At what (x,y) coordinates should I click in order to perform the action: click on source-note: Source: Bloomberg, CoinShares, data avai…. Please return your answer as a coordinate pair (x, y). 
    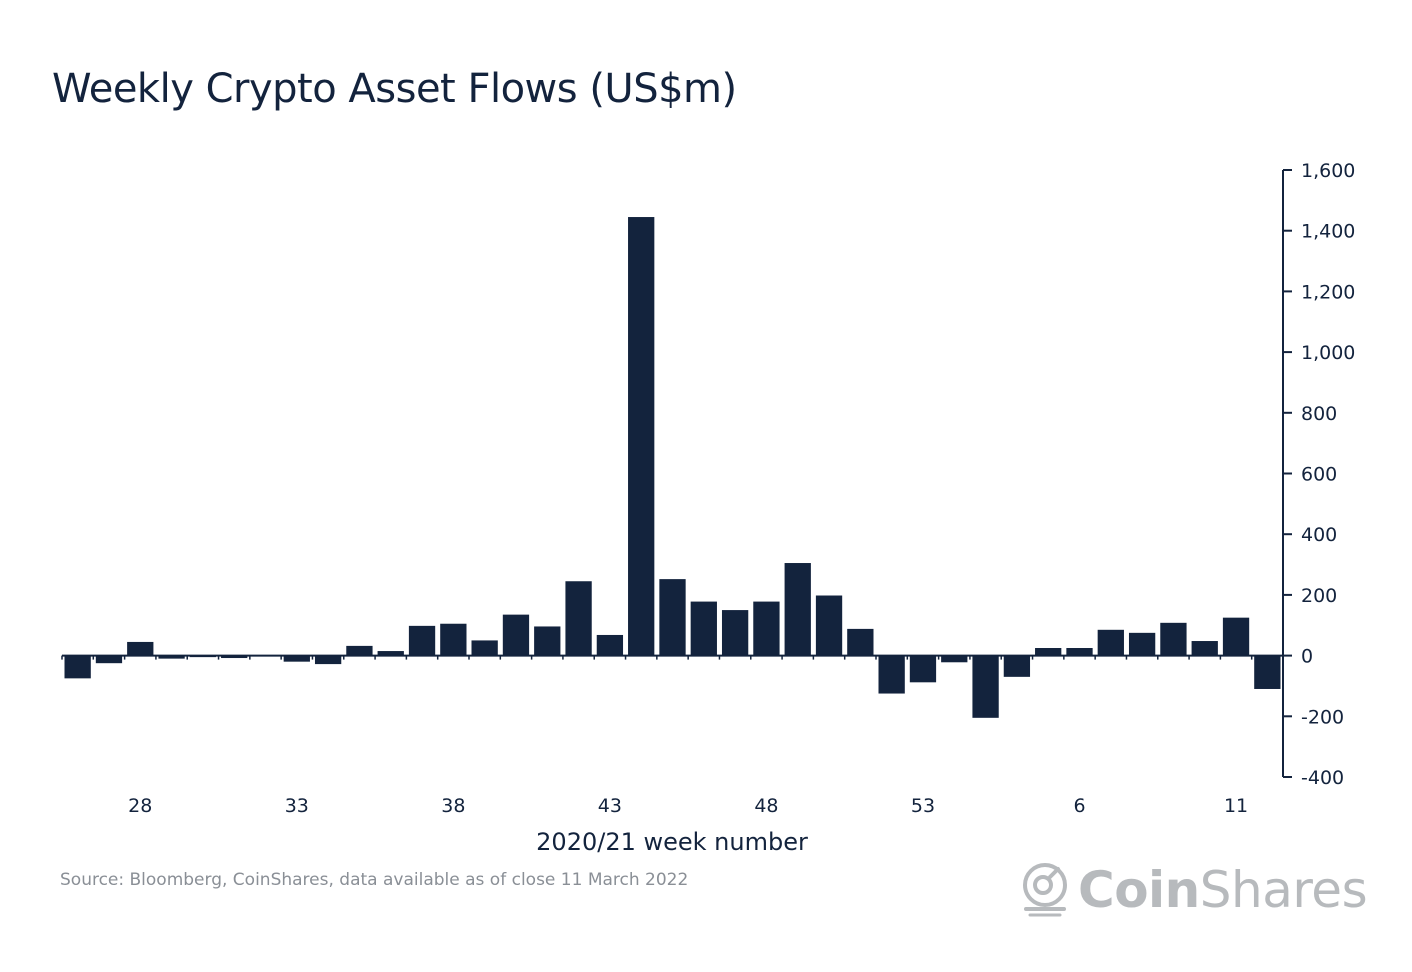
    Looking at the image, I should click on (374, 880).